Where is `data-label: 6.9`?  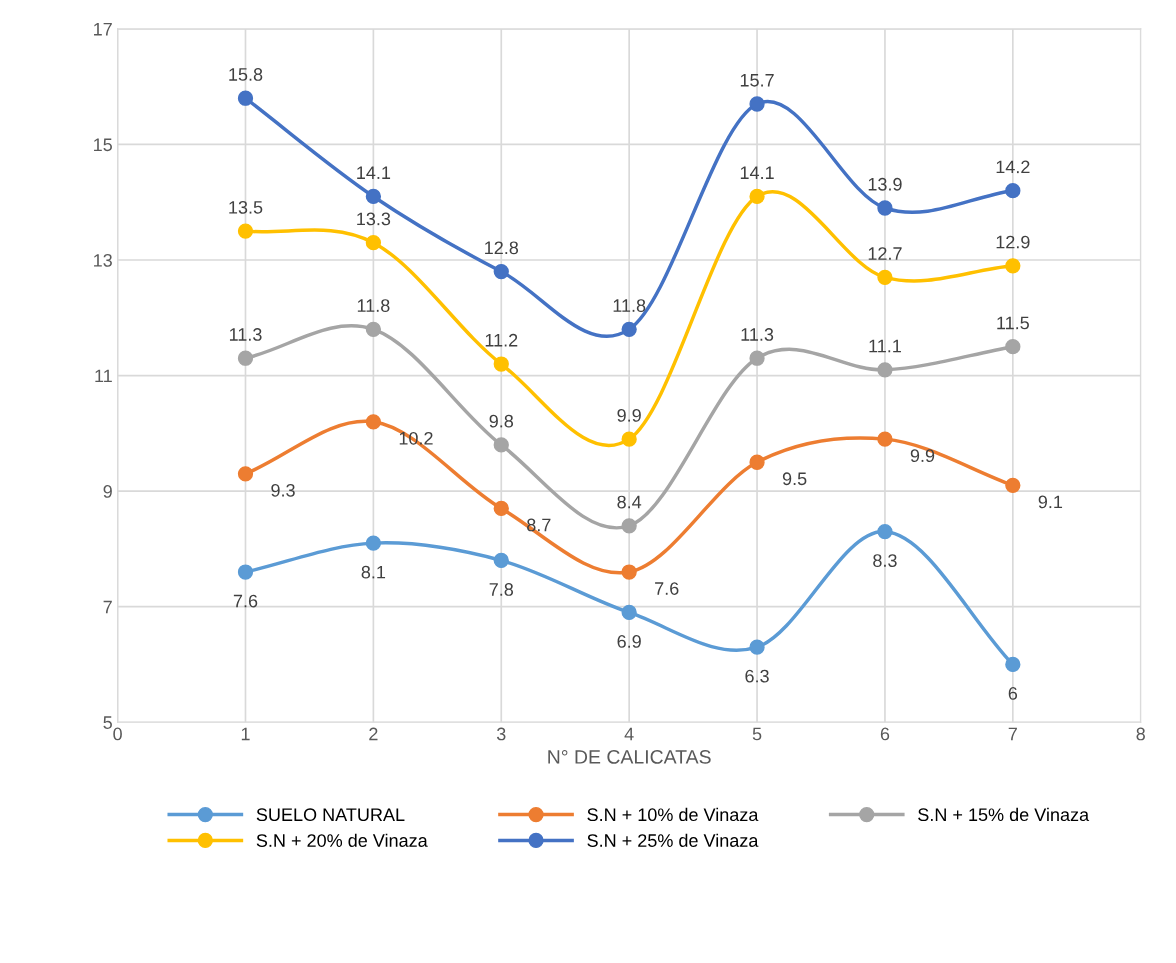 data-label: 6.9 is located at coordinates (629, 641).